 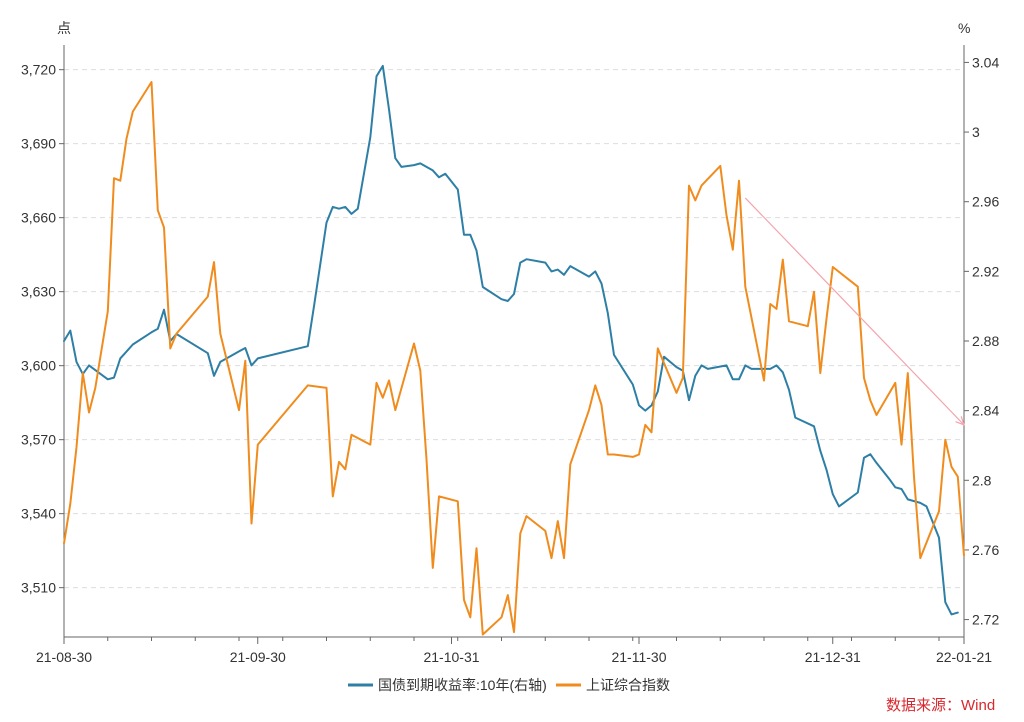 What do you see at coordinates (833, 657) in the screenshot?
I see `x-axis-tick-label: 21-12-31` at bounding box center [833, 657].